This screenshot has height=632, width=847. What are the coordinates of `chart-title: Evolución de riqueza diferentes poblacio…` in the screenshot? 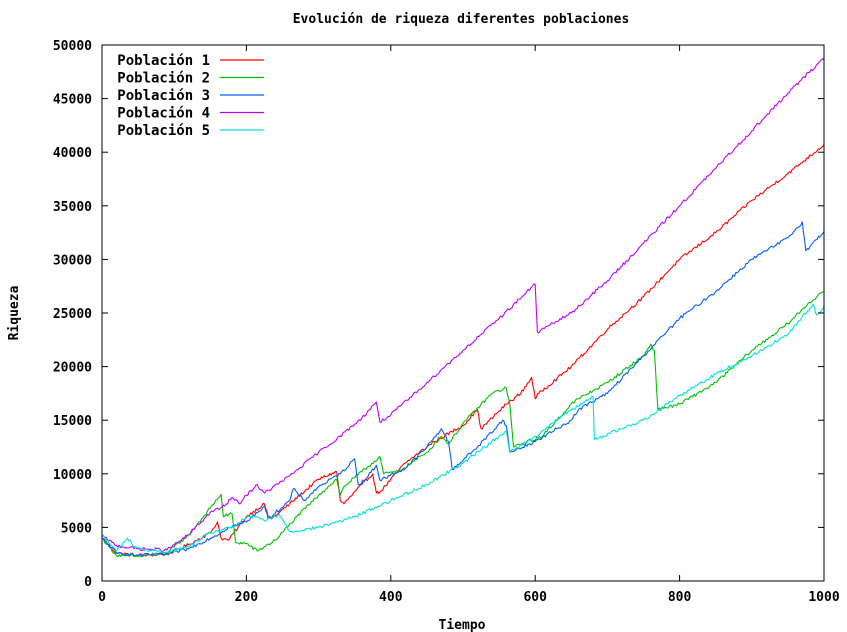 It's located at (461, 19).